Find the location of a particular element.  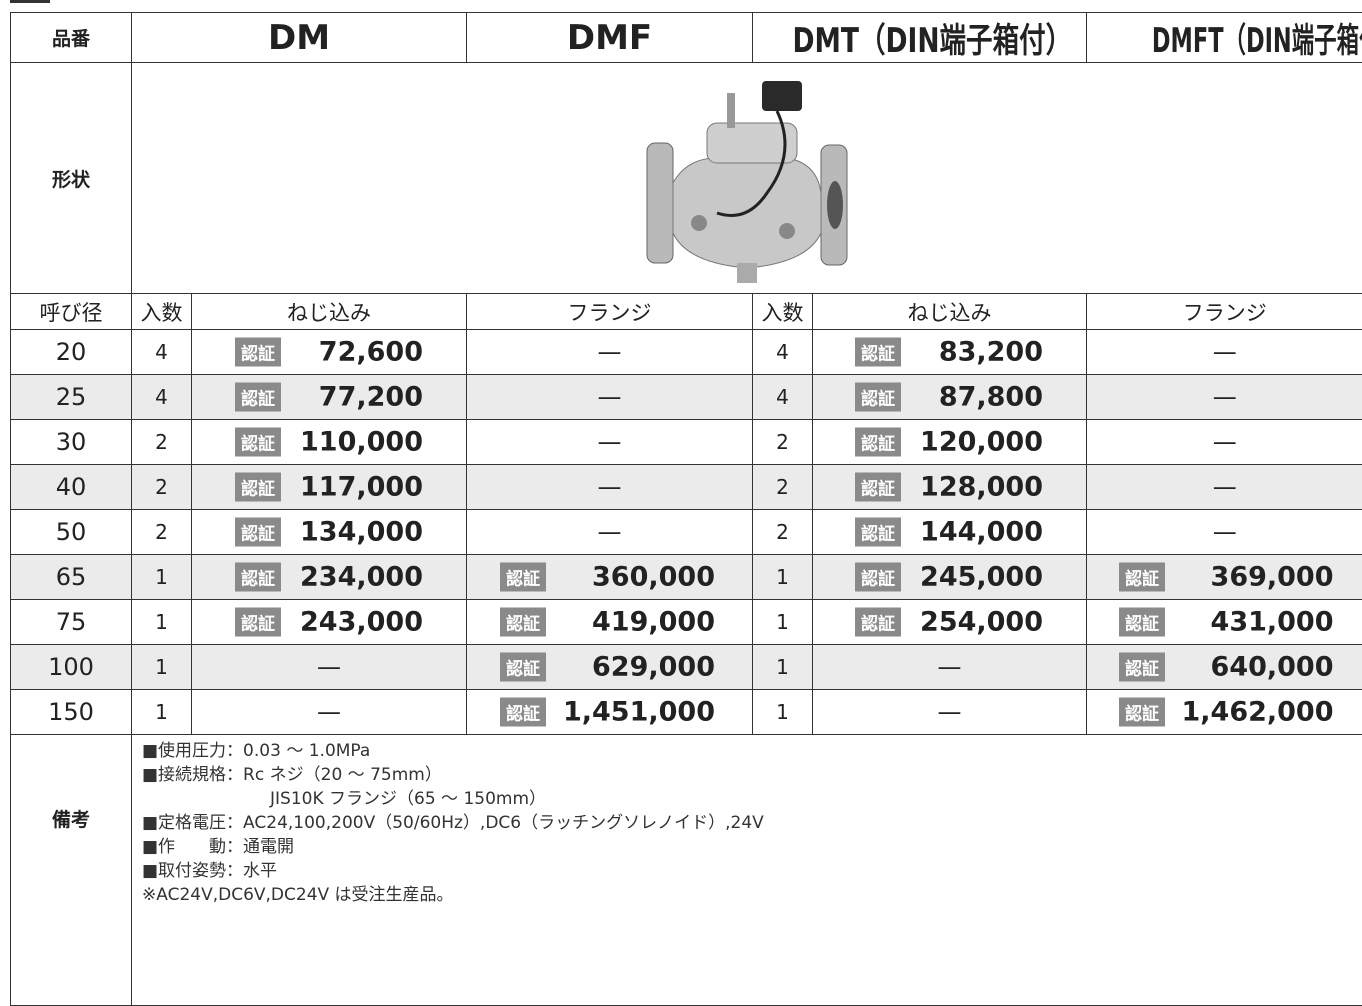

price-cell: 認証 110,000 is located at coordinates (329, 442).